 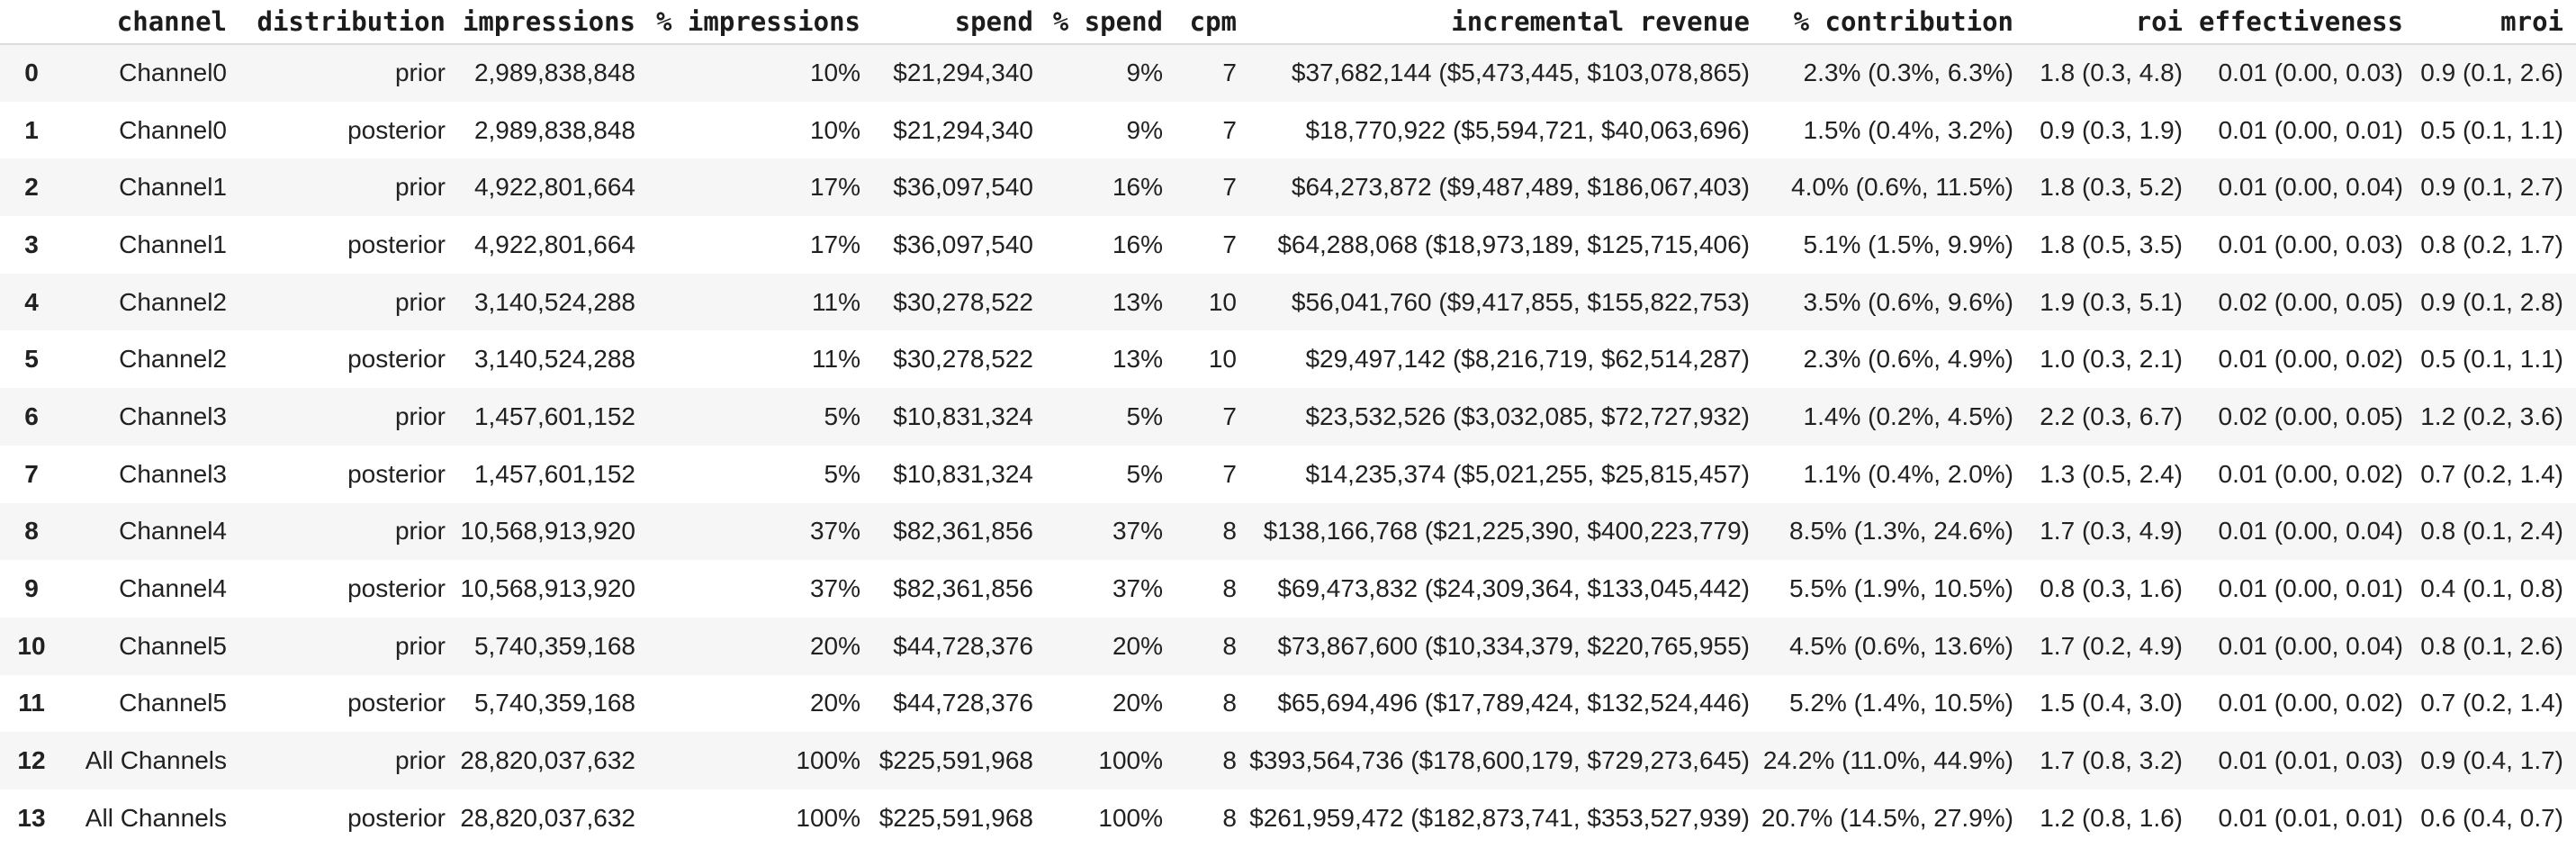 What do you see at coordinates (2491, 473) in the screenshot?
I see `cell-mroi: 0.7 (0.2, 1.4)` at bounding box center [2491, 473].